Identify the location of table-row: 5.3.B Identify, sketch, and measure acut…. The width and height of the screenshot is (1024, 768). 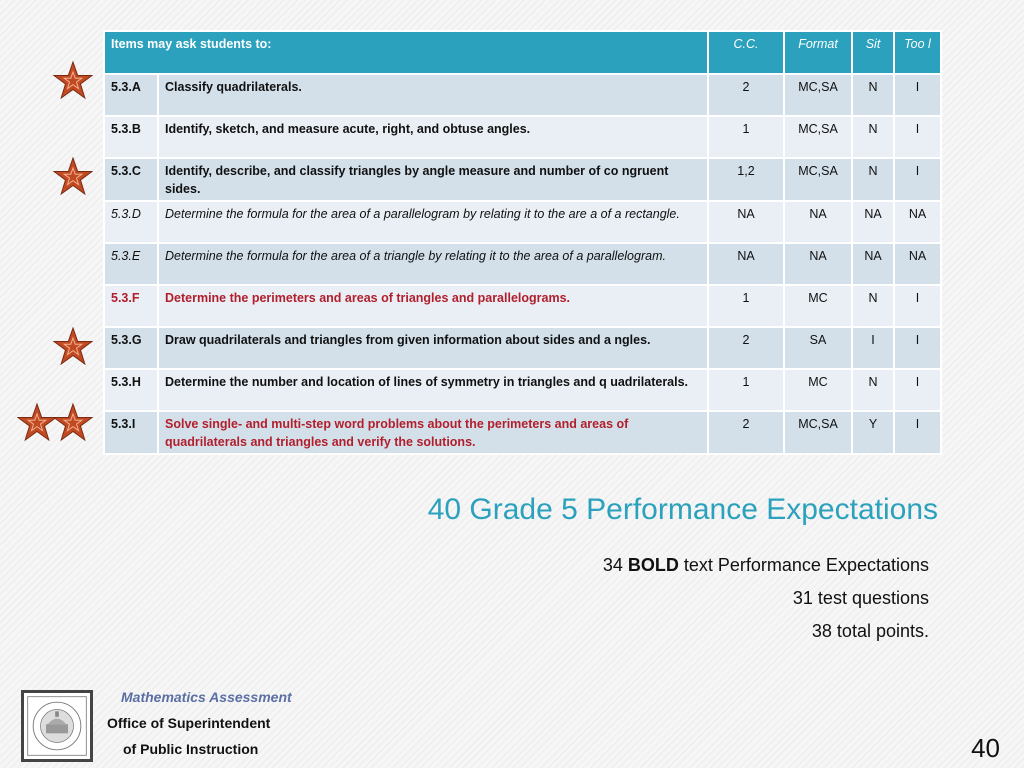
(522, 137).